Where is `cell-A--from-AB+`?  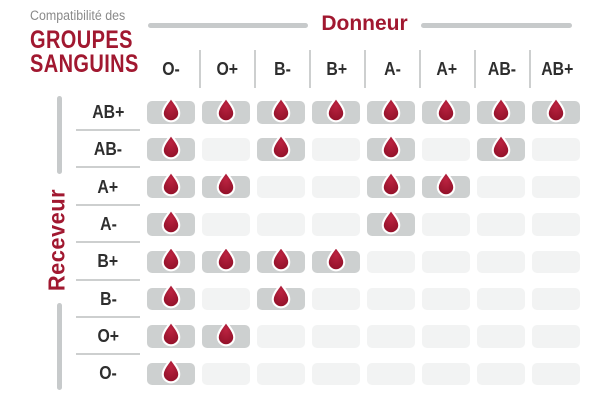 cell-A--from-AB+ is located at coordinates (556, 231).